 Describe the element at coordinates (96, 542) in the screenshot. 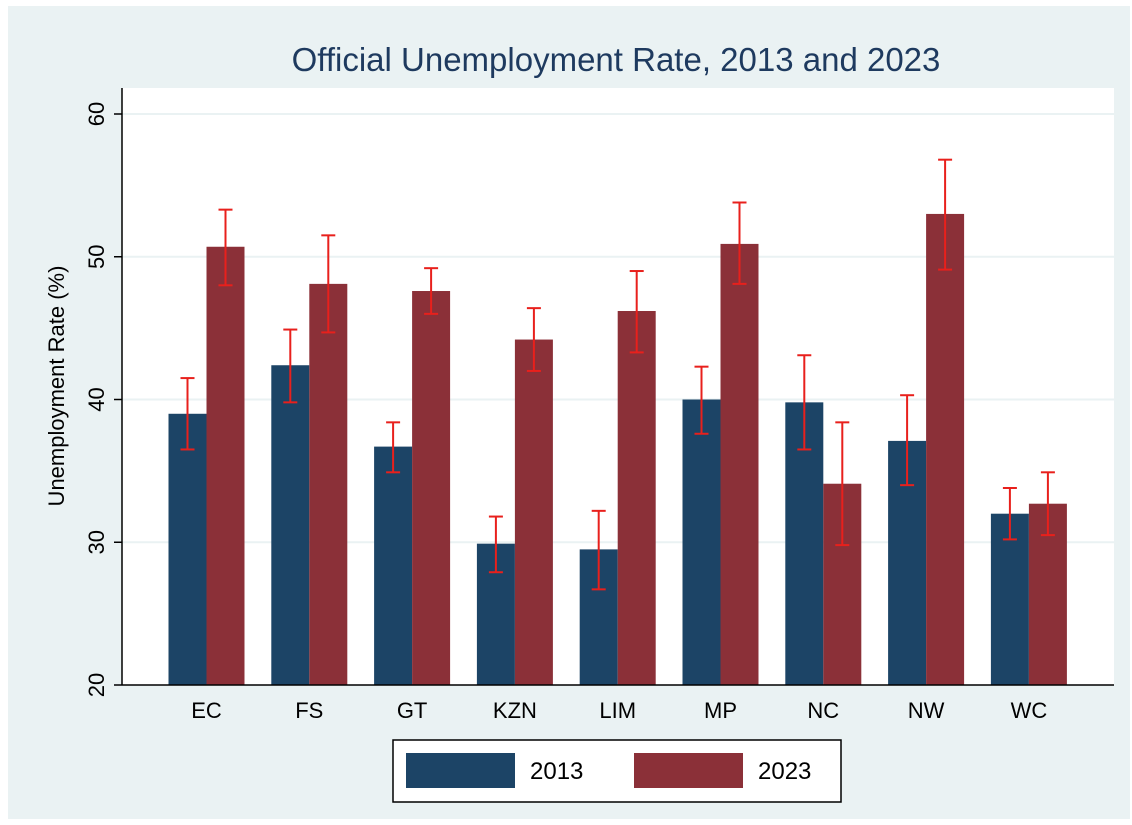

I see `y-tick-label: 30` at that location.